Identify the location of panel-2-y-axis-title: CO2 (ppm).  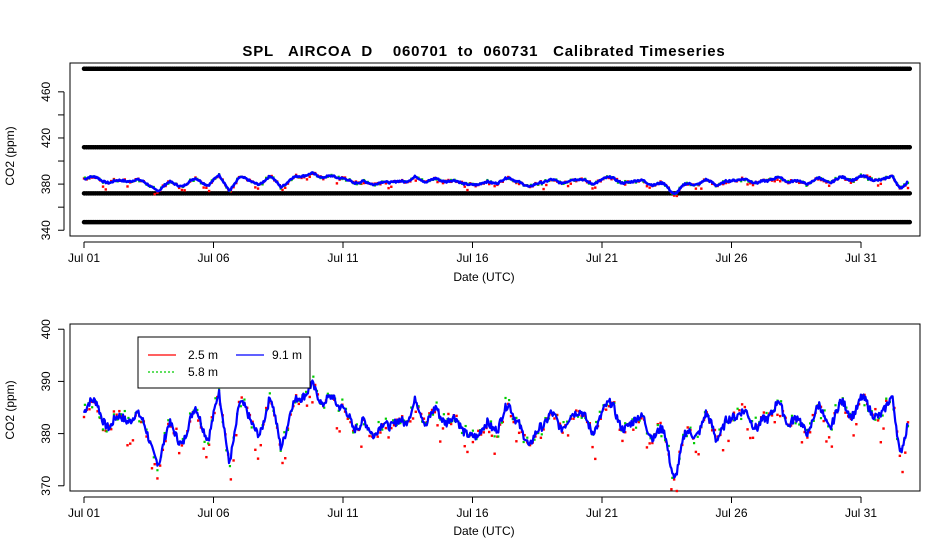
(10, 409).